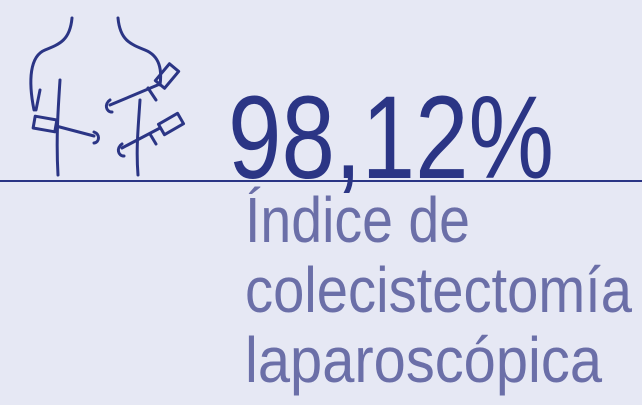 This screenshot has height=405, width=642. What do you see at coordinates (51, 64) in the screenshot?
I see `left-shoulder` at bounding box center [51, 64].